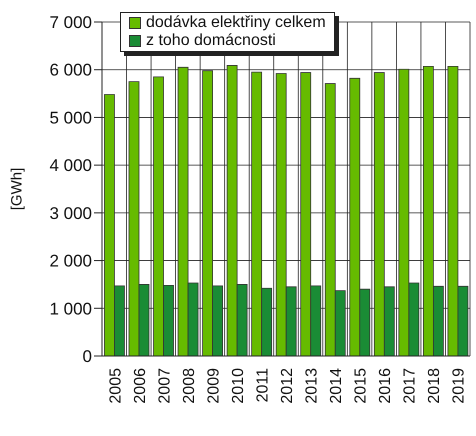 The width and height of the screenshot is (476, 436). What do you see at coordinates (410, 386) in the screenshot?
I see `x-tick-label: 2017` at bounding box center [410, 386].